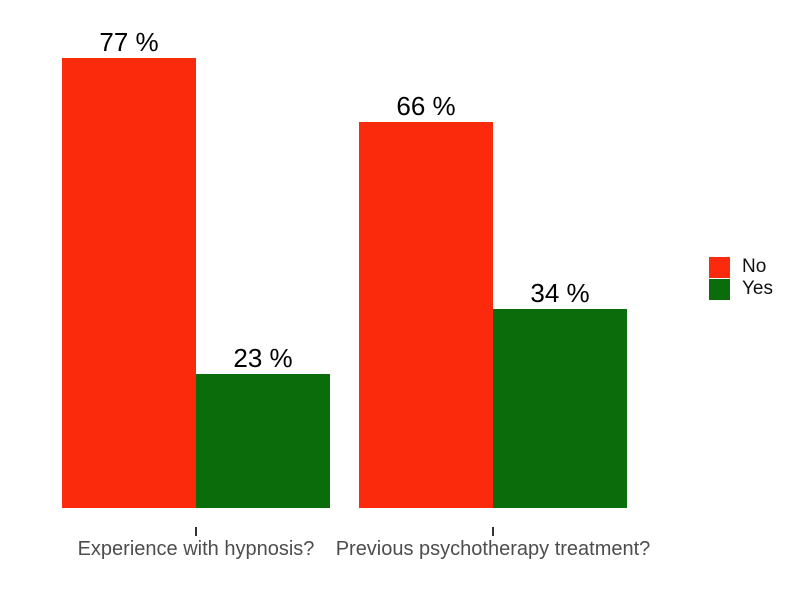 Image resolution: width=800 pixels, height=600 pixels. Describe the element at coordinates (741, 267) in the screenshot. I see `legend-item-no: No` at that location.